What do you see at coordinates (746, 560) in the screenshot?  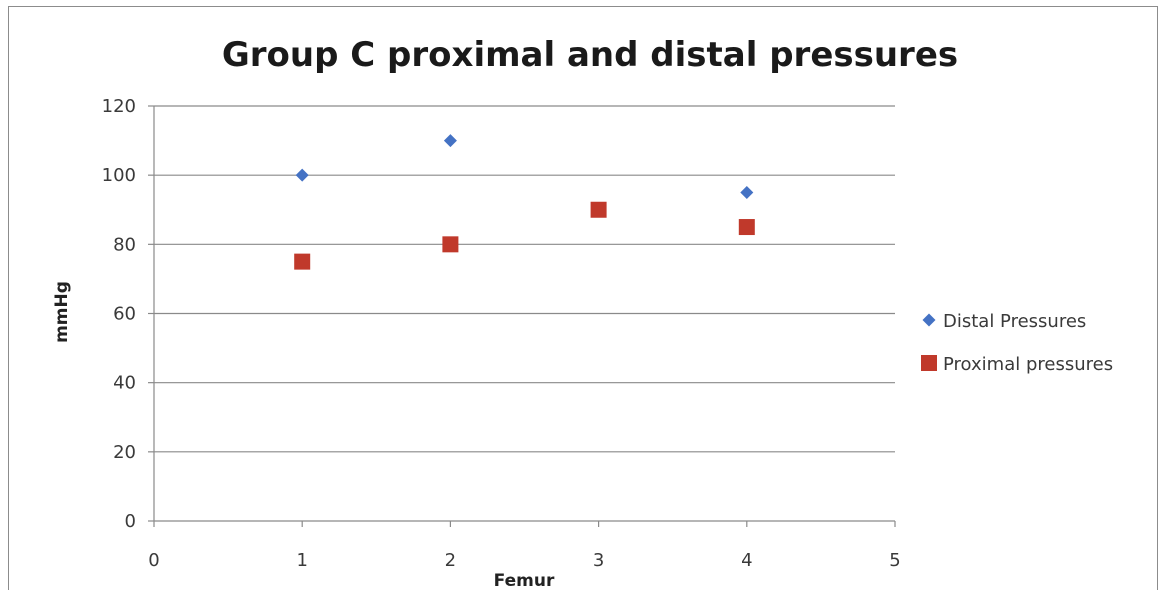 I see `x-tick-label: 4` at bounding box center [746, 560].